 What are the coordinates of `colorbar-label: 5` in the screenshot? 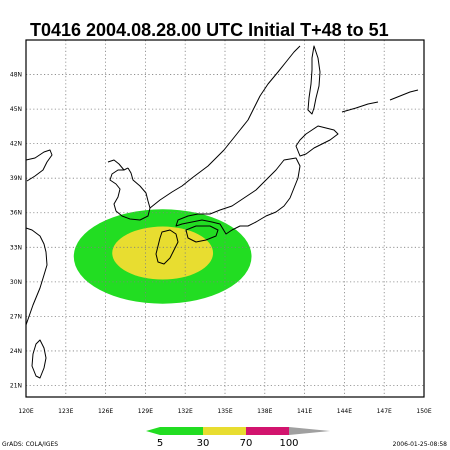 It's located at (160, 443).